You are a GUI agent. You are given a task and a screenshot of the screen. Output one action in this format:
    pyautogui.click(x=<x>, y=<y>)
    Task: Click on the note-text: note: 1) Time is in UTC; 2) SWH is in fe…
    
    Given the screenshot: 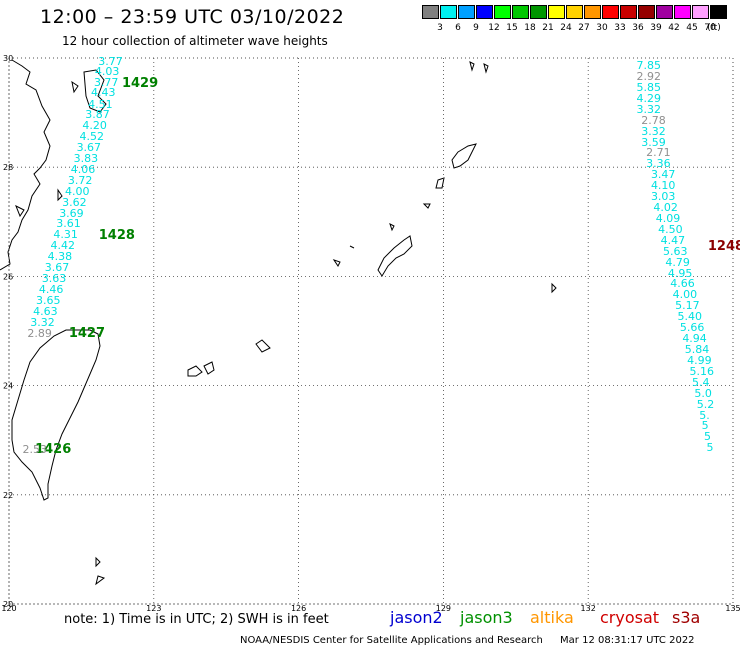 What is the action you would take?
    pyautogui.click(x=196, y=619)
    